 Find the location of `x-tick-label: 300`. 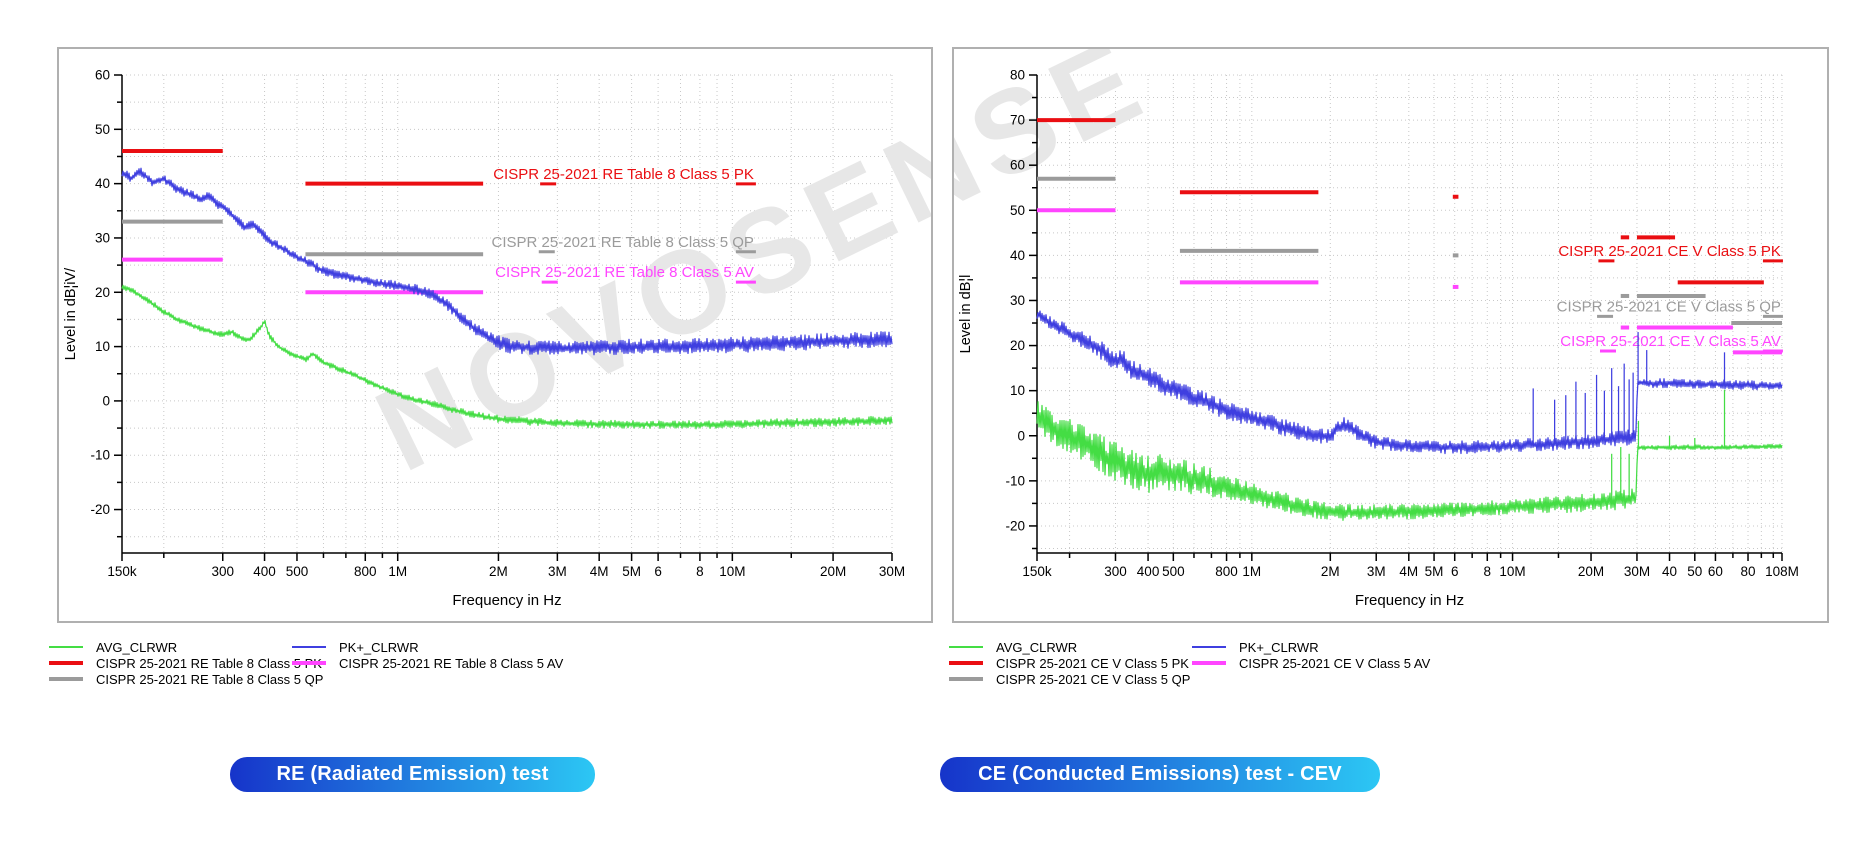

x-tick-label: 300 is located at coordinates (222, 571).